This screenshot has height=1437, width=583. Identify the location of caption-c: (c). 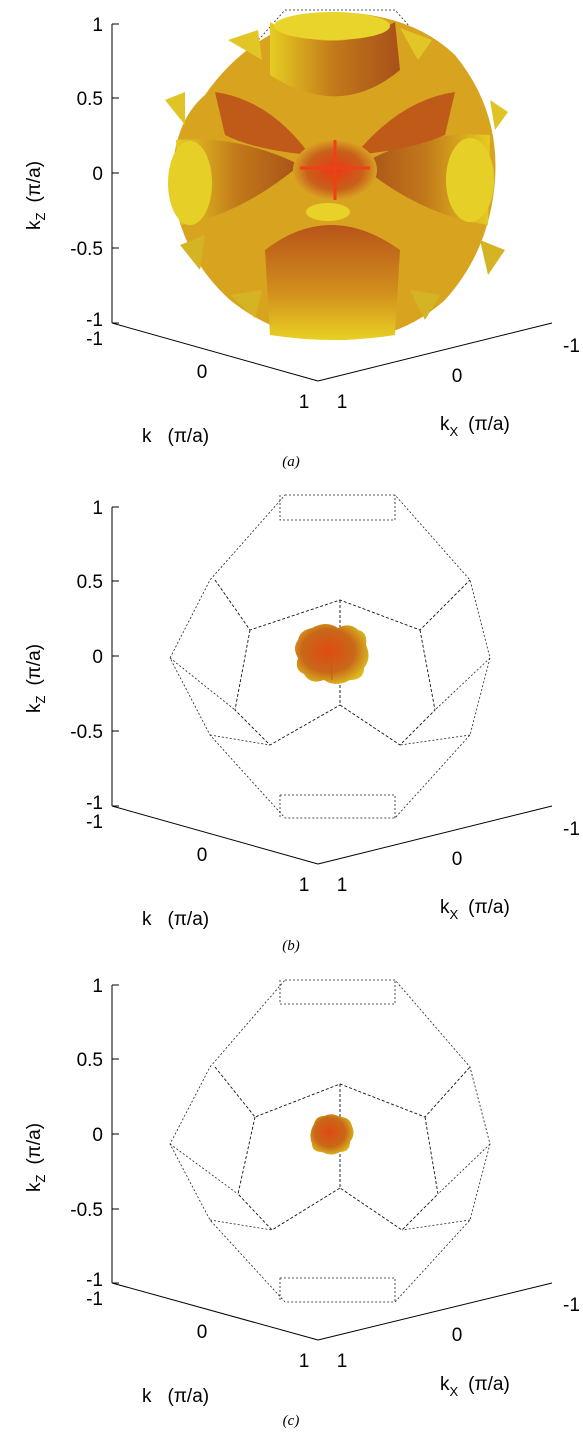
(291, 1421).